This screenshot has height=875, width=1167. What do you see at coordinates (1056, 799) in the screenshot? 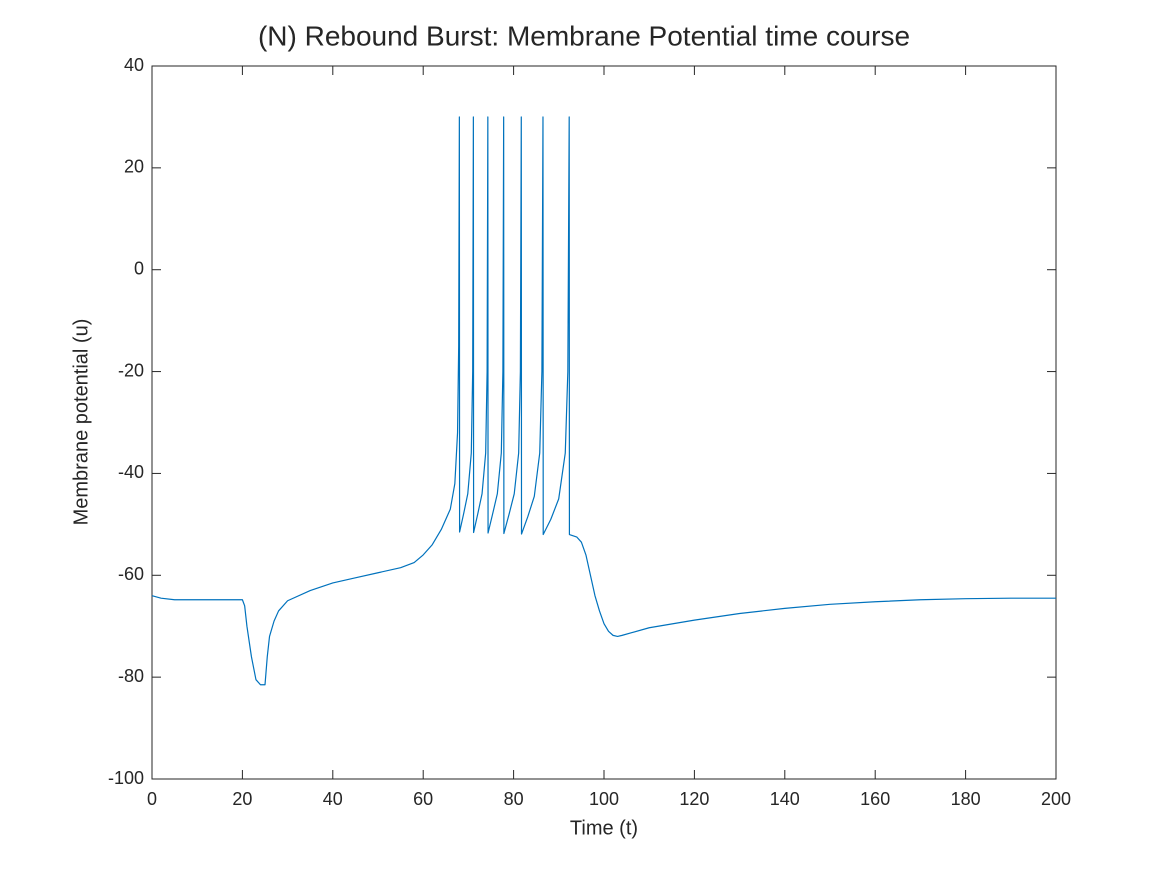
I see `x-tick-label: 200` at bounding box center [1056, 799].